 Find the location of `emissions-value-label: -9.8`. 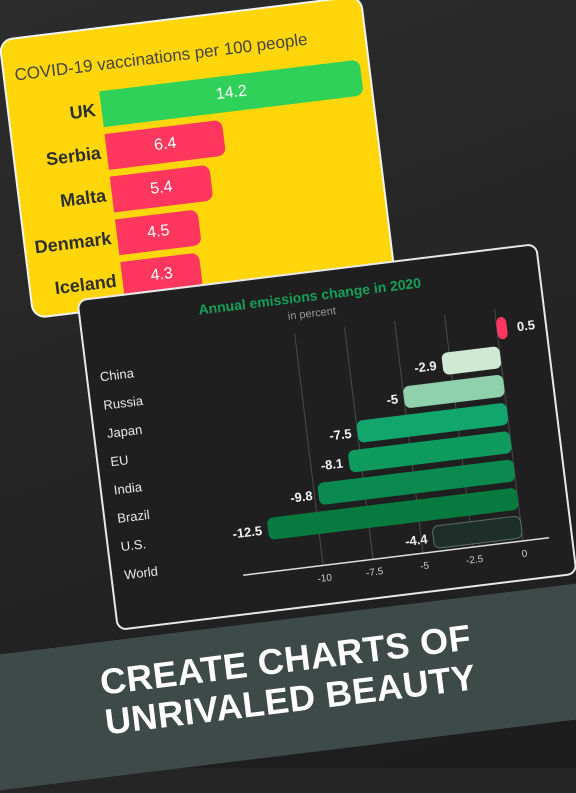

emissions-value-label: -9.8 is located at coordinates (301, 497).